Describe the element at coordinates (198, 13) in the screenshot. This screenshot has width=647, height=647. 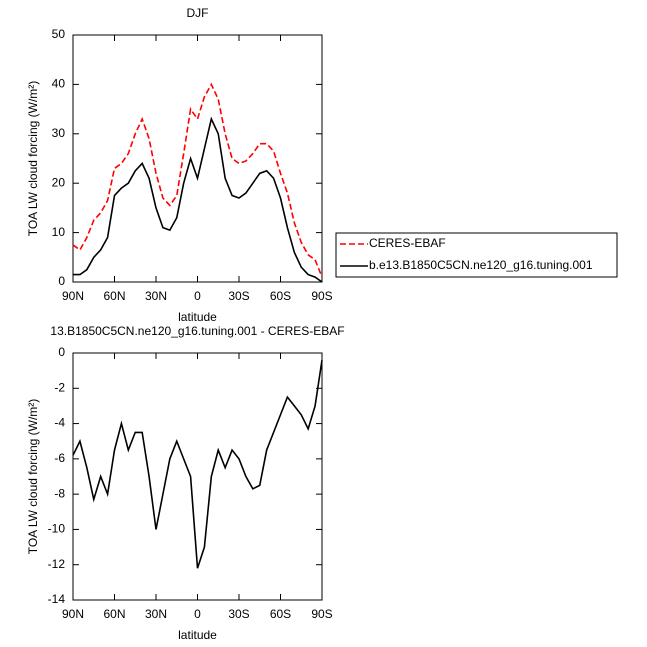
I see `chart-title: DJF` at that location.